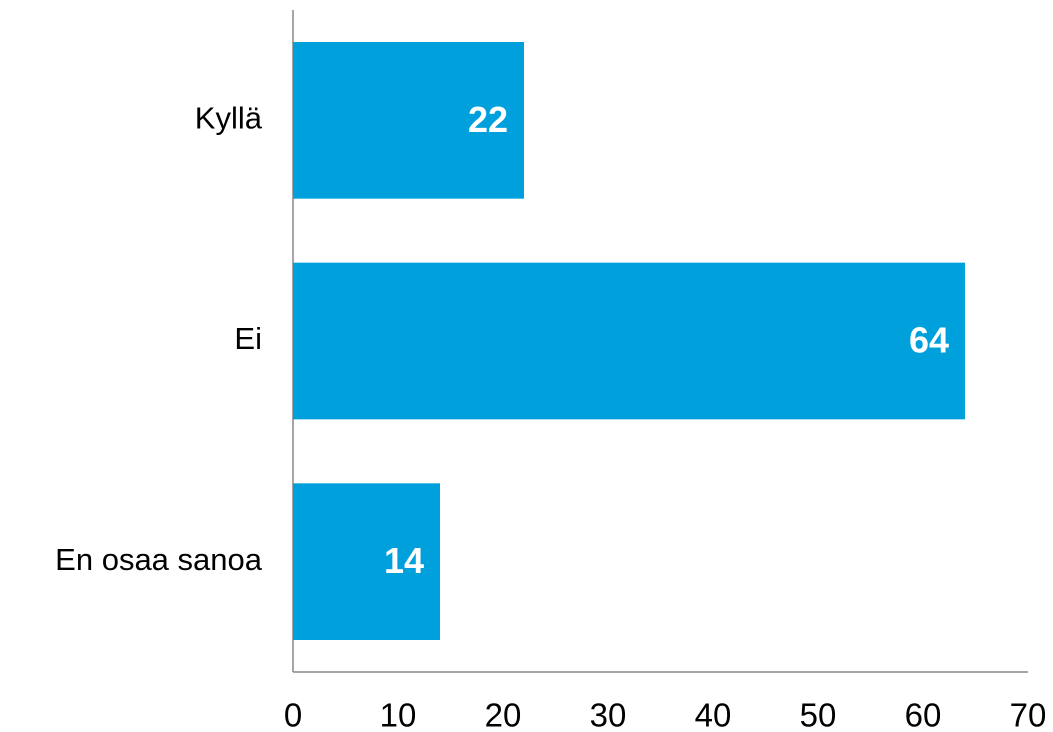 Image resolution: width=1053 pixels, height=732 pixels. Describe the element at coordinates (713, 714) in the screenshot. I see `x-tick-label: 40` at that location.